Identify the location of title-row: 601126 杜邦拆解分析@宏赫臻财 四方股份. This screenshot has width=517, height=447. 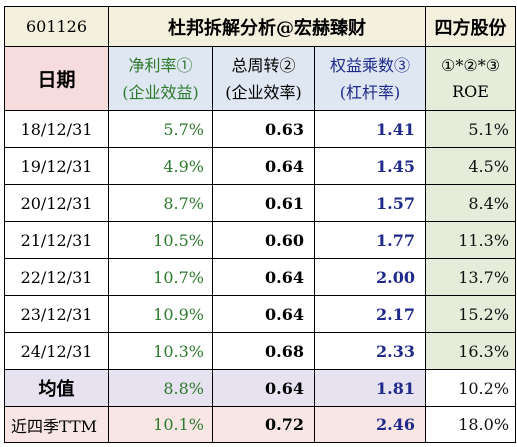
(260, 26).